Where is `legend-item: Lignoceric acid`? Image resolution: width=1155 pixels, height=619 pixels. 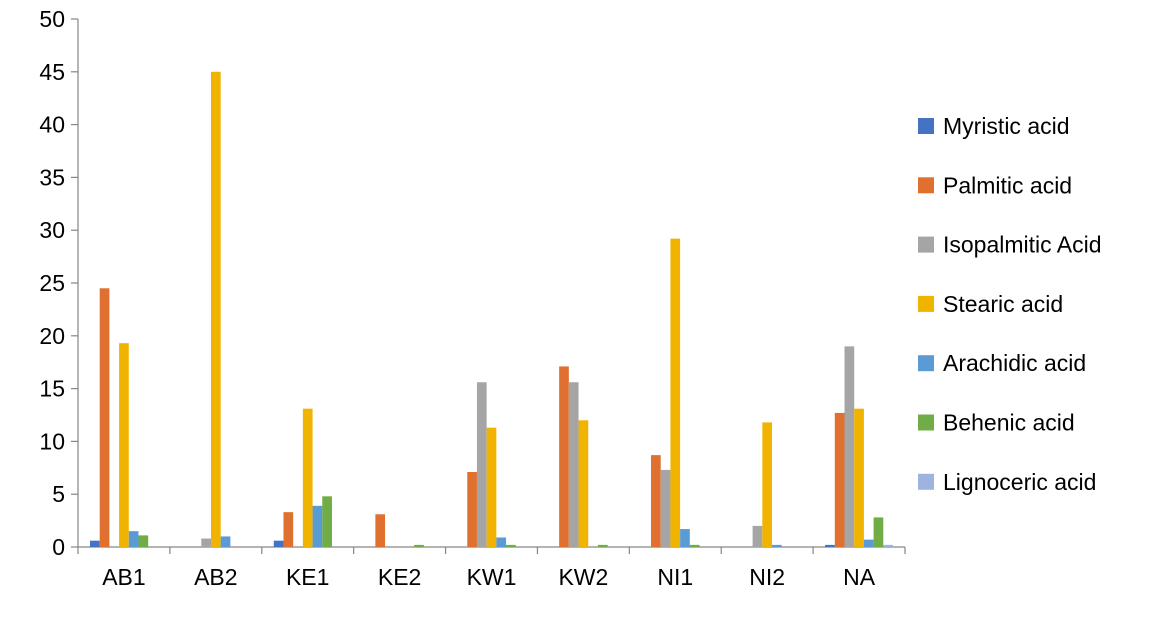
legend-item: Lignoceric acid is located at coordinates (1007, 482).